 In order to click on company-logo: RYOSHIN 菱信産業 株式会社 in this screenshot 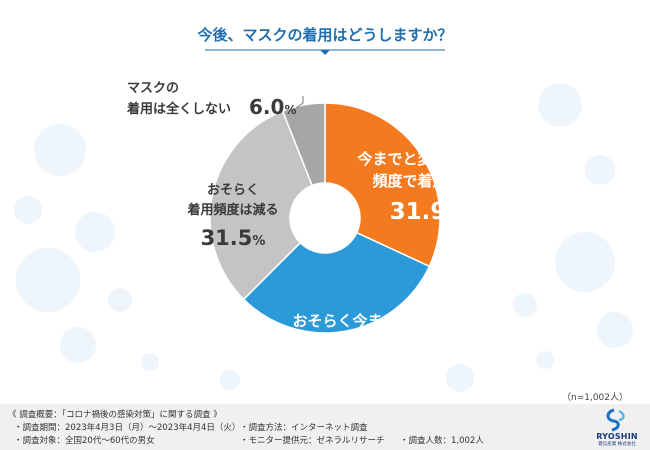, I will do `click(617, 428)`.